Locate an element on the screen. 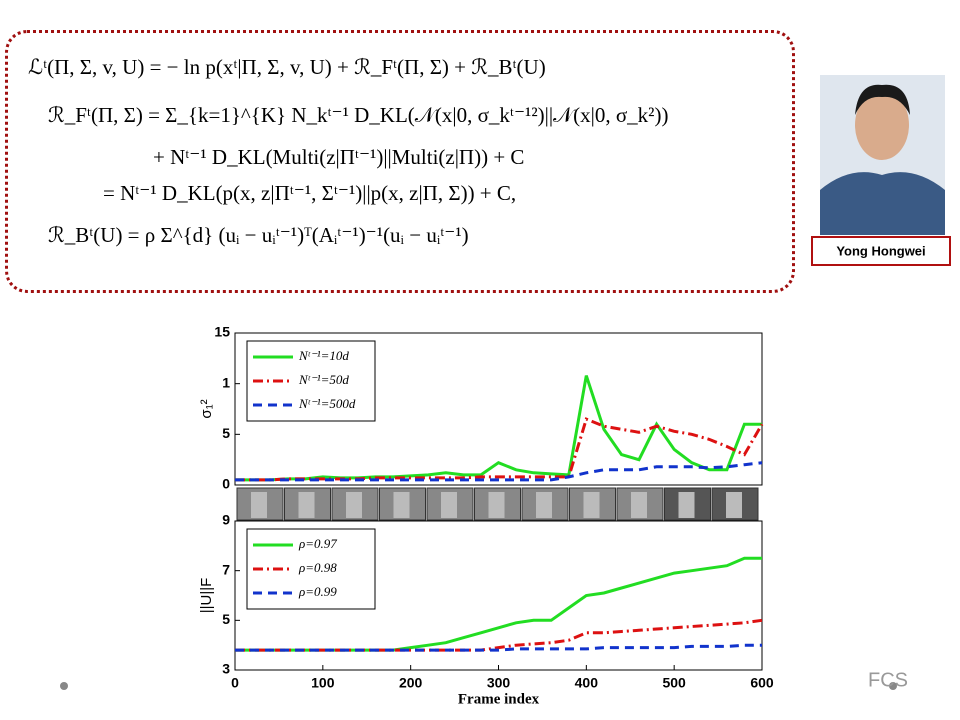  legend-label: ρ=0.98 is located at coordinates (317, 567).